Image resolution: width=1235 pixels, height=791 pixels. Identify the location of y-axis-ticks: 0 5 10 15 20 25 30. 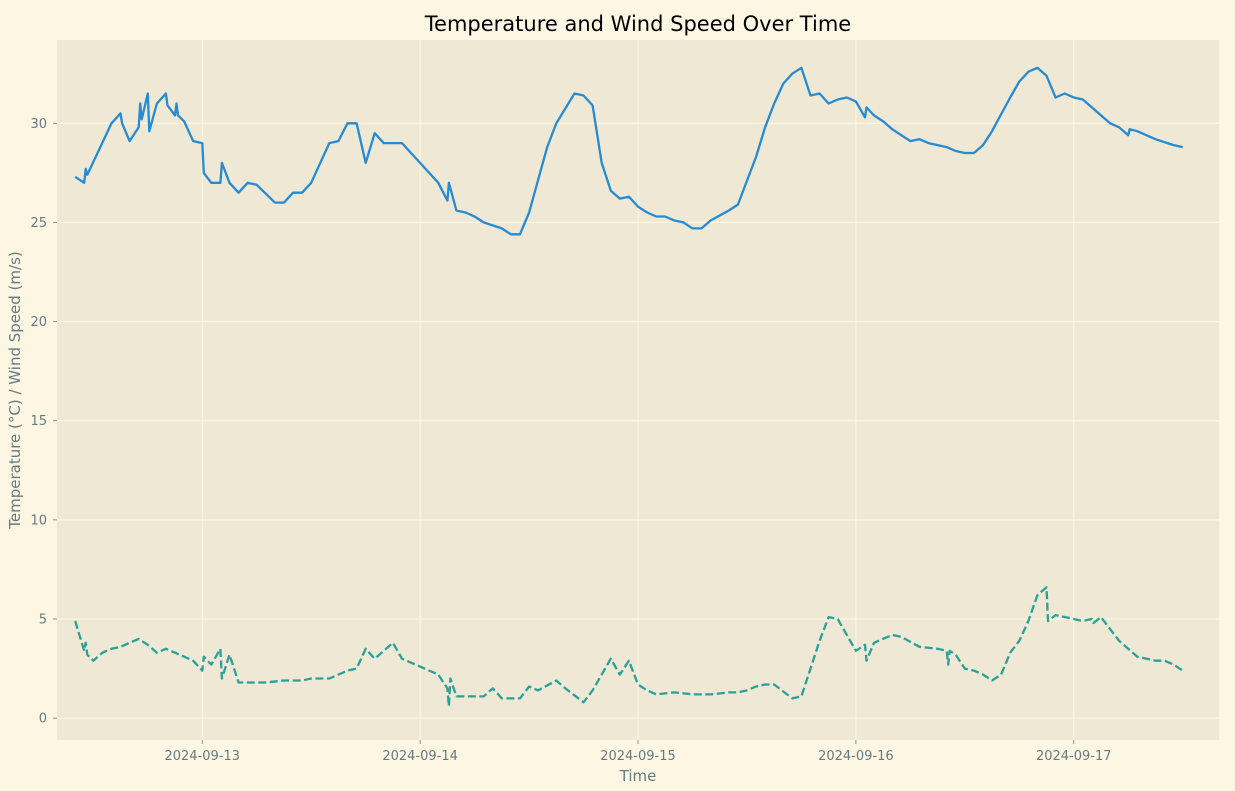
(43, 422).